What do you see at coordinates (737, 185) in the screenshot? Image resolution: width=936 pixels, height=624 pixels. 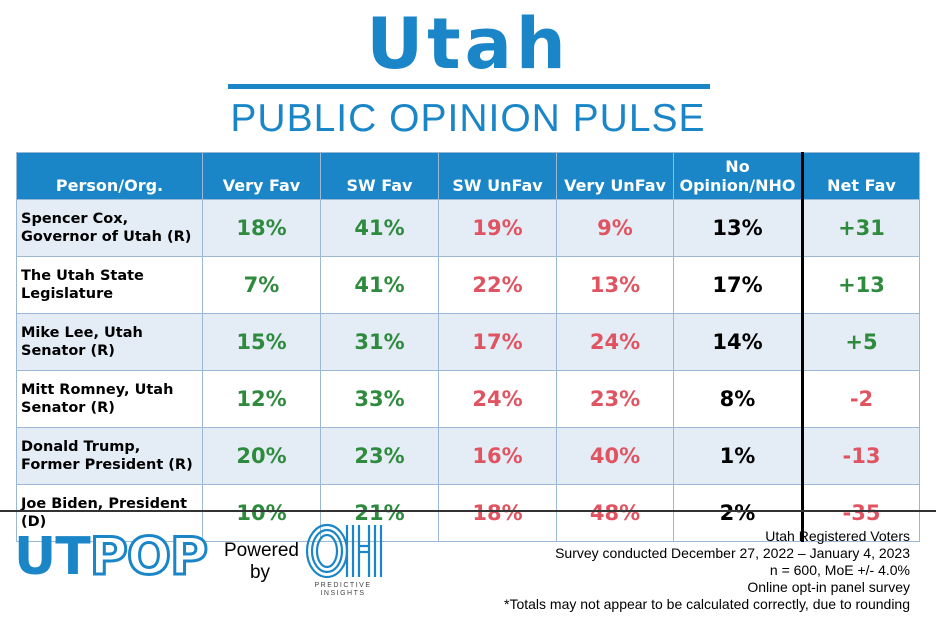 I see `column-header-no-opinion-line2: Opinion/NHO` at bounding box center [737, 185].